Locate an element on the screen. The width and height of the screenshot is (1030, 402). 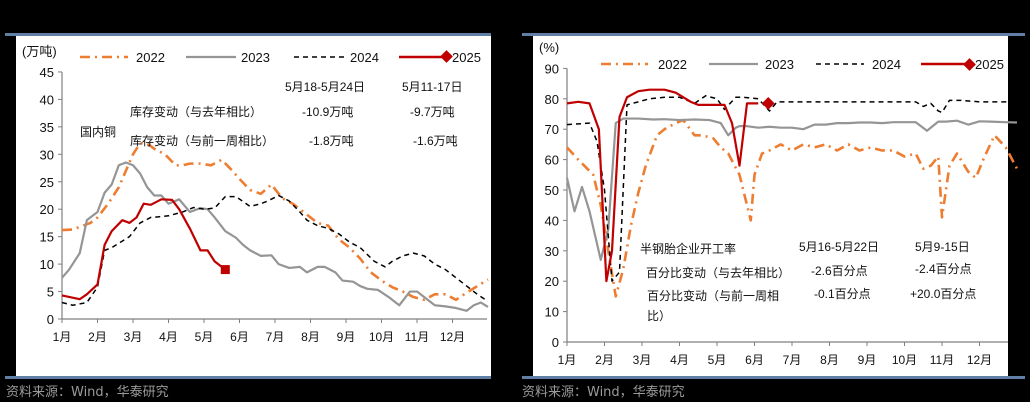
y-tick-label: 15 is located at coordinates (47, 237).